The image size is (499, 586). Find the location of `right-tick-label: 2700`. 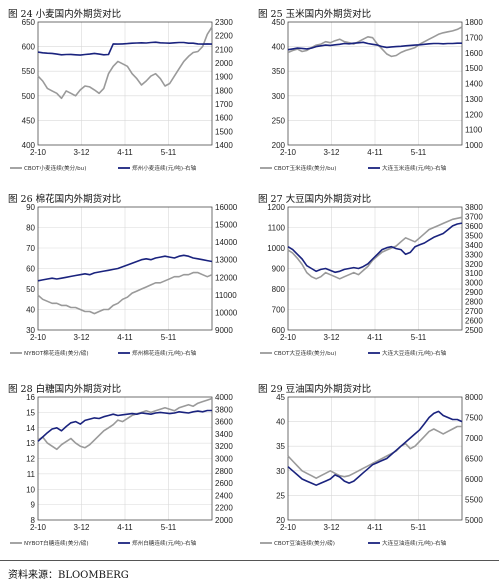

right-tick-label: 2700 is located at coordinates (474, 311).